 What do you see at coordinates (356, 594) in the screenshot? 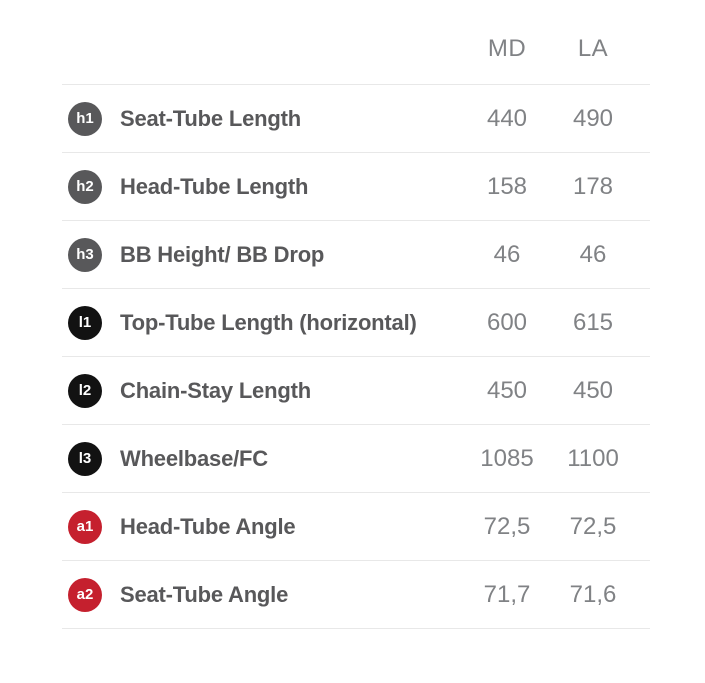
I see `table-row: a2 Seat-Tube Angle 71,7 71,6` at bounding box center [356, 594].